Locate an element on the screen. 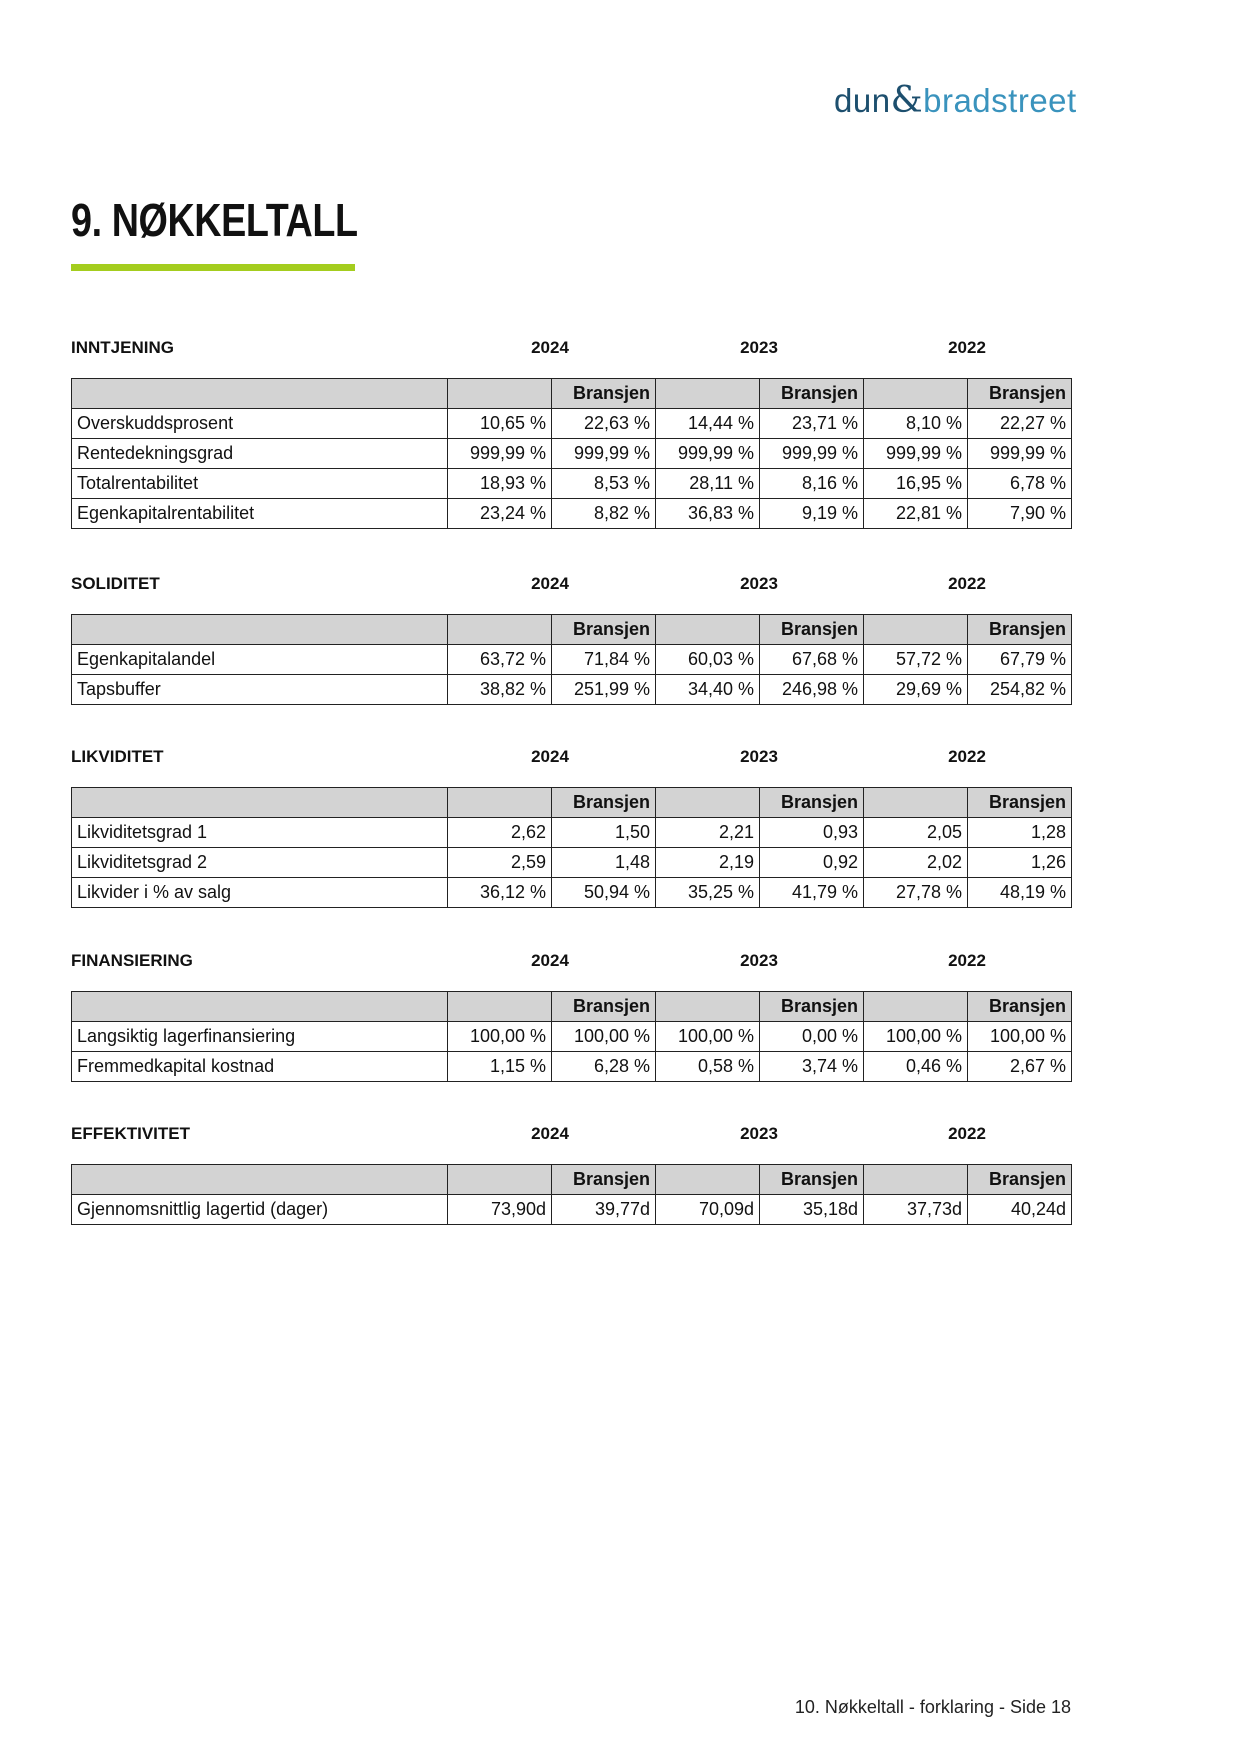 The width and height of the screenshot is (1241, 1754). industry-value-cell: 0,00 % is located at coordinates (811, 1036).